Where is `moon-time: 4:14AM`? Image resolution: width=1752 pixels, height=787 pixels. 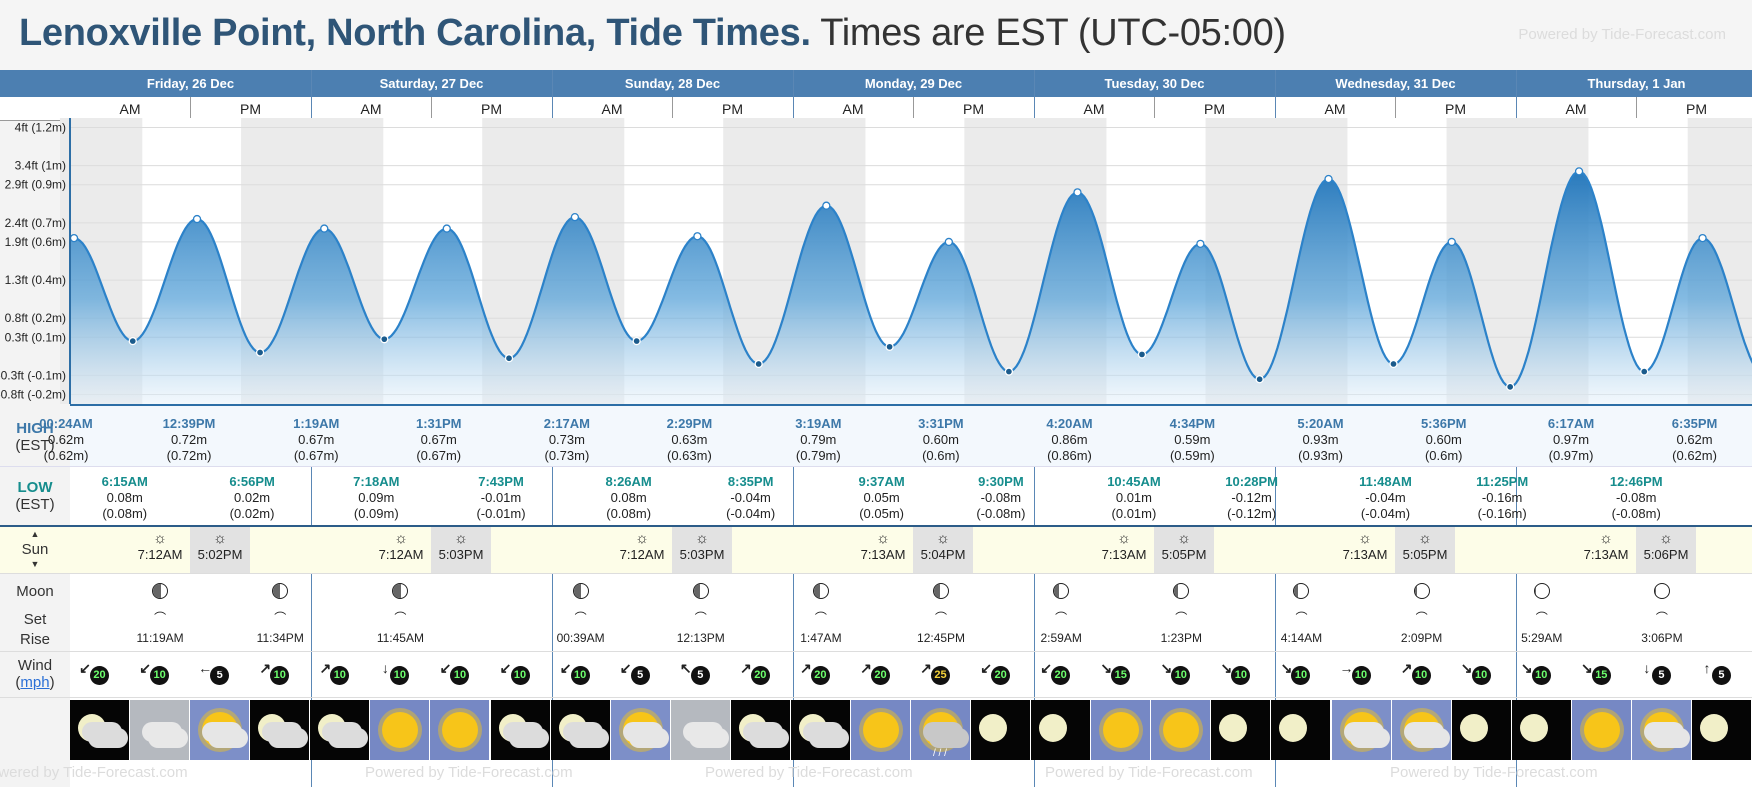 moon-time: 4:14AM is located at coordinates (1301, 638).